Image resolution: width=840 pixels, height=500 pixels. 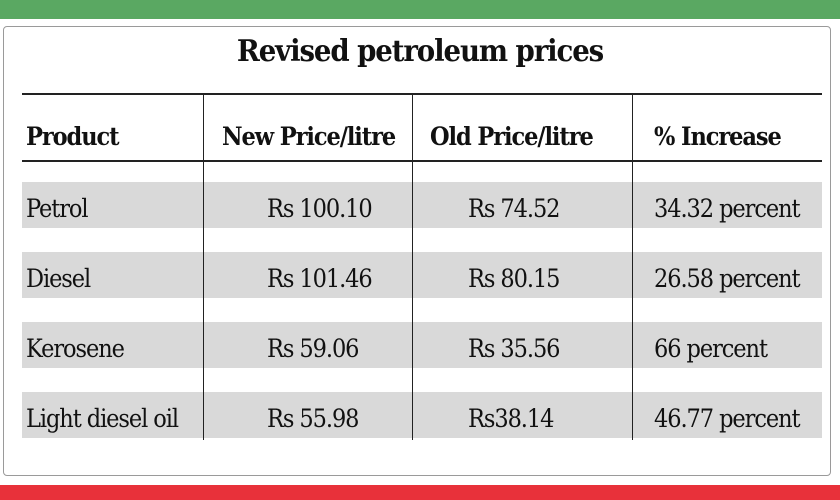 What do you see at coordinates (320, 278) in the screenshot?
I see `cell-new-price: Rs 101.46` at bounding box center [320, 278].